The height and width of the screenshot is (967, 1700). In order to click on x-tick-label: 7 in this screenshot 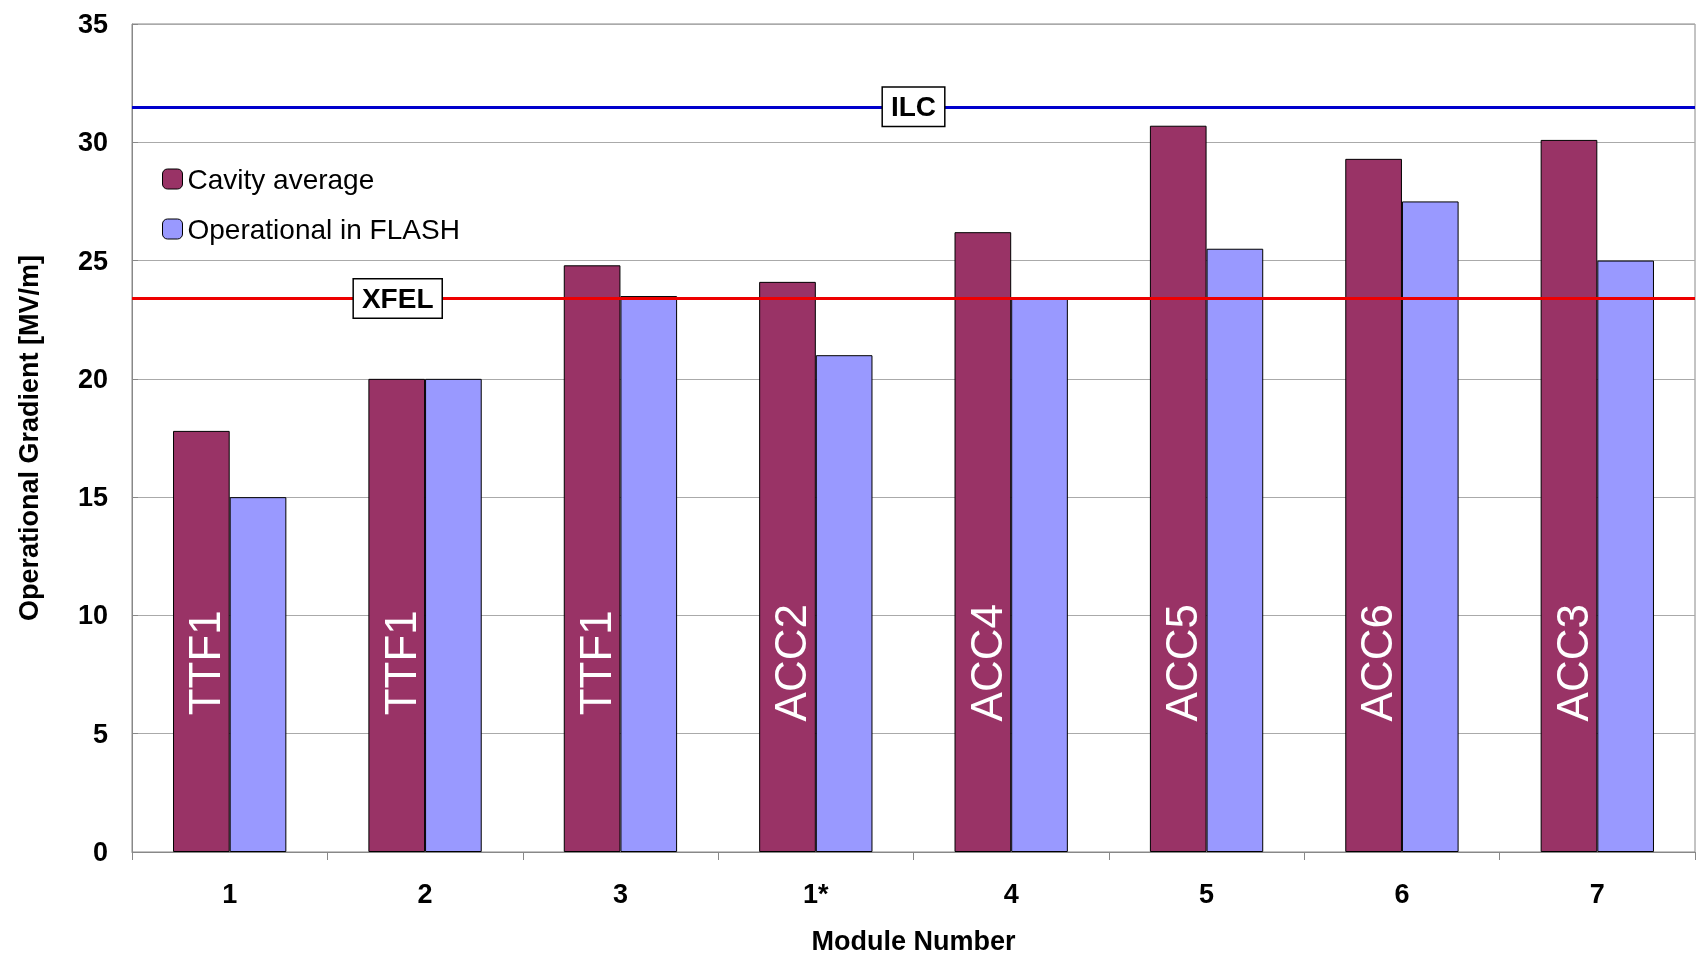, I will do `click(1597, 893)`.